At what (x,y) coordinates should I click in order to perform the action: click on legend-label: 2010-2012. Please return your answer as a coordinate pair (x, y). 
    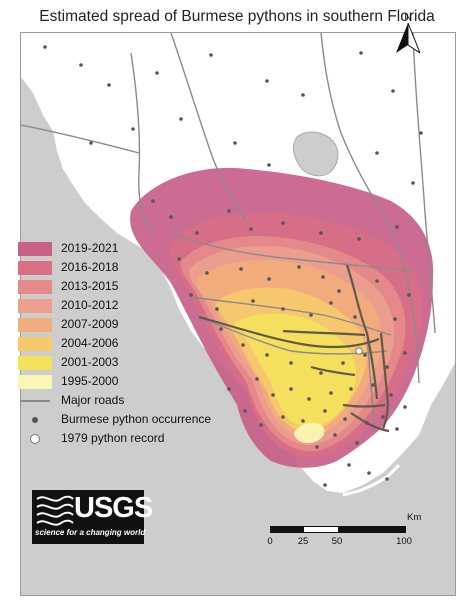
    Looking at the image, I should click on (90, 305).